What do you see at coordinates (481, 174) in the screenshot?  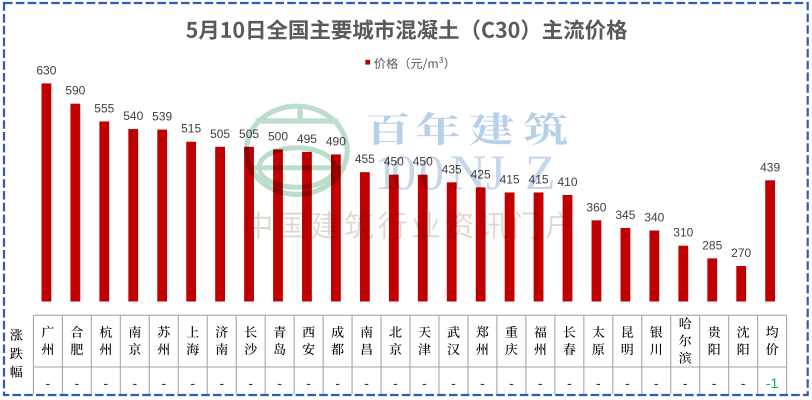 I see `svg-text: 425` at bounding box center [481, 174].